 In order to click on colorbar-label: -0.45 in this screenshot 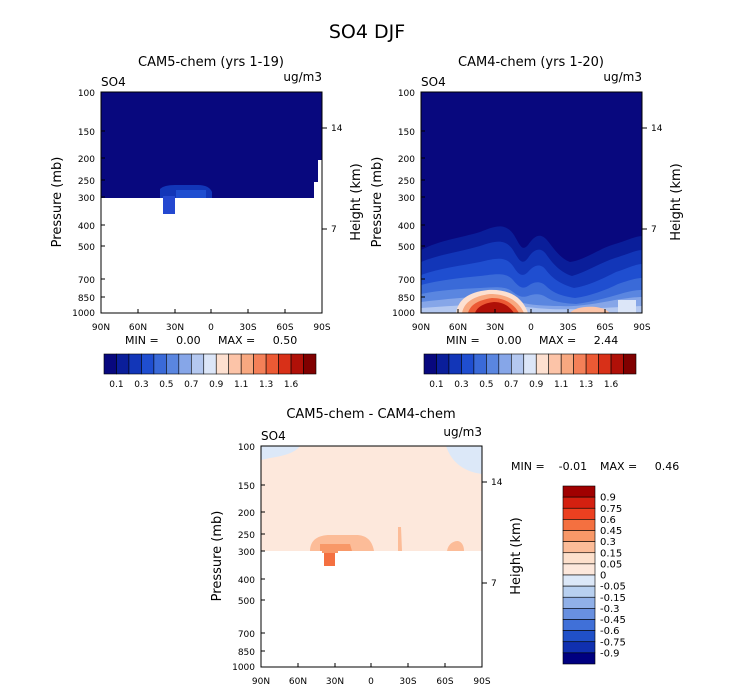, I will do `click(613, 620)`.